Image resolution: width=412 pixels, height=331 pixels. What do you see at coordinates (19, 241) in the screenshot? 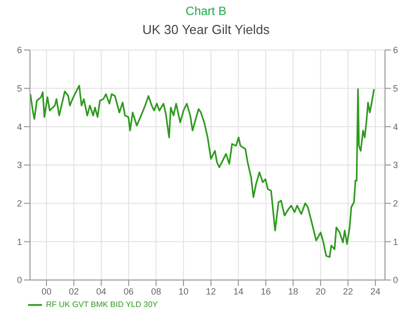
I see `y-tick-label: 1` at bounding box center [19, 241].